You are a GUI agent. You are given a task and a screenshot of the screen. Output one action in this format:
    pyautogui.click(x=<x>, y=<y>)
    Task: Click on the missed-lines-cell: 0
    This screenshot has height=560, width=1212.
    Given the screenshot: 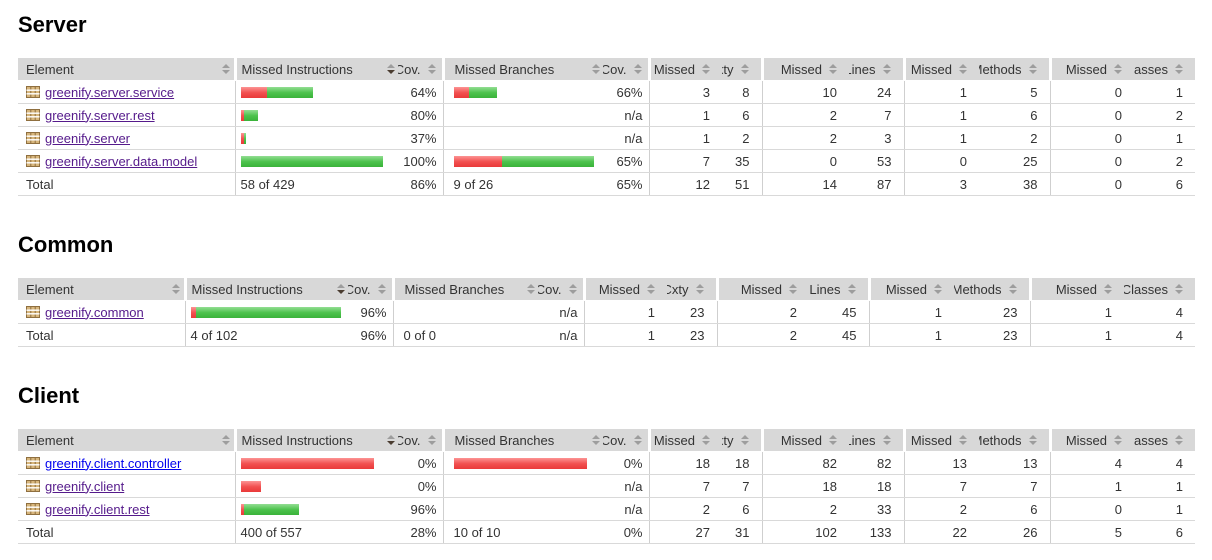 What is the action you would take?
    pyautogui.click(x=805, y=161)
    